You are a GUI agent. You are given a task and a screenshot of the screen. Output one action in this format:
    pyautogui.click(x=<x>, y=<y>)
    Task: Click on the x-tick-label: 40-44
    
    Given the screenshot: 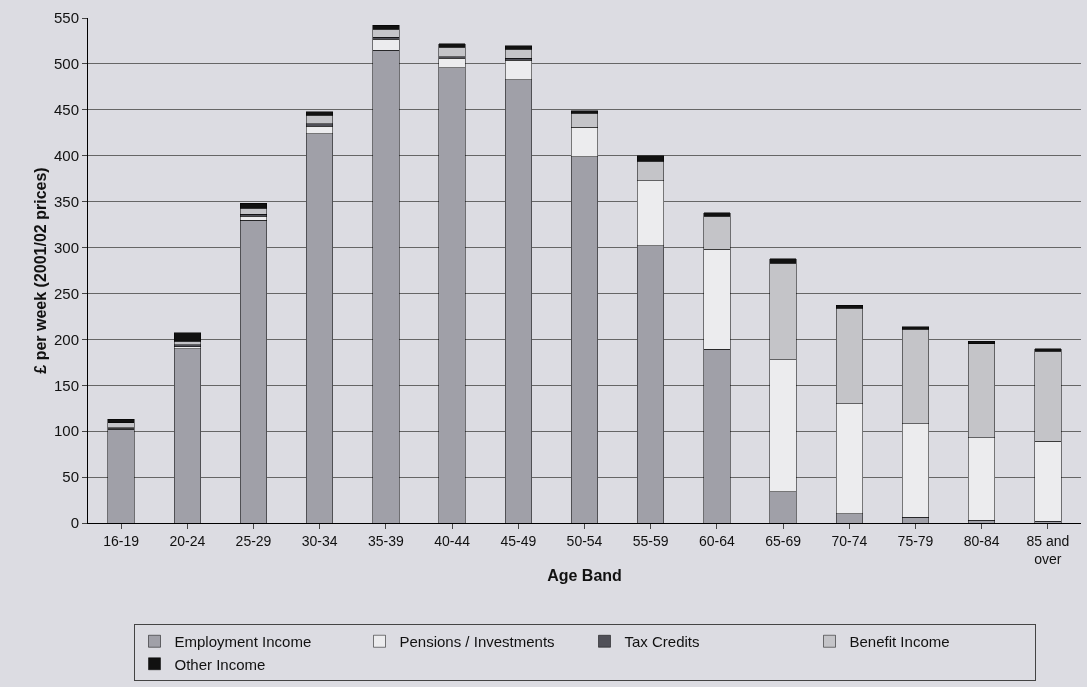 What is the action you would take?
    pyautogui.click(x=452, y=540)
    